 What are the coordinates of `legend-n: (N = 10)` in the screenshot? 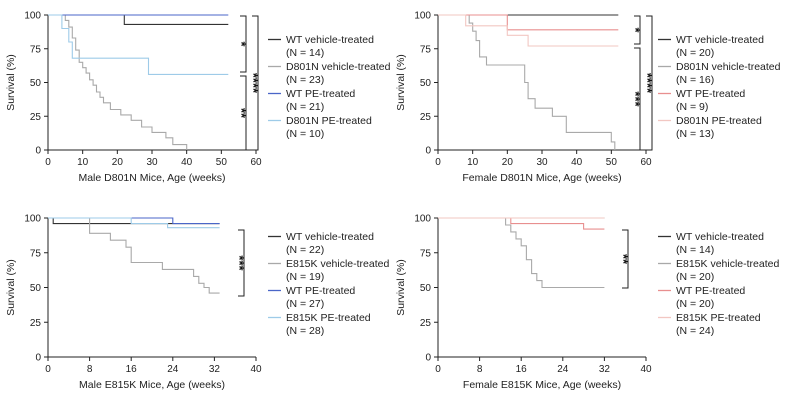 It's located at (305, 134).